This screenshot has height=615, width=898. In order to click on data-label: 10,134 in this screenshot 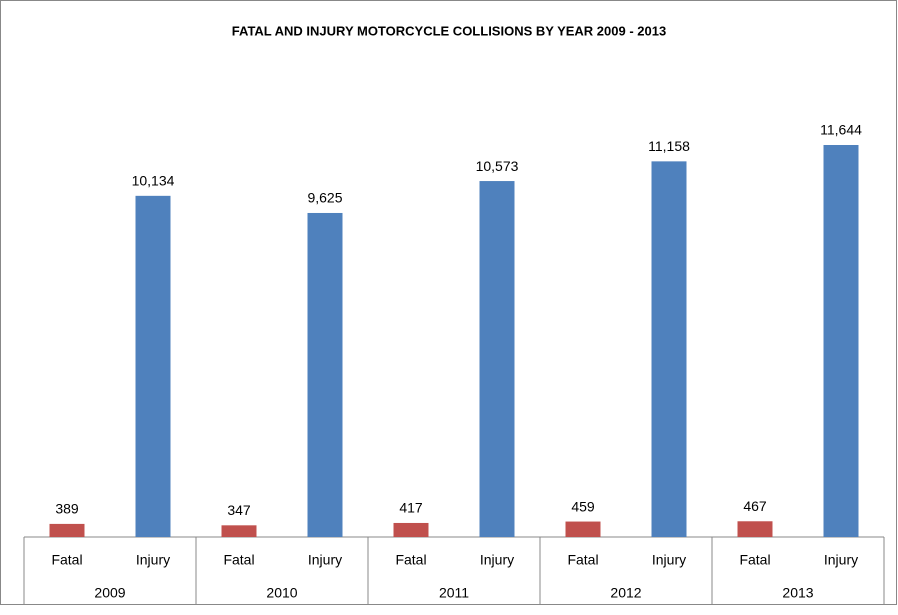, I will do `click(153, 181)`.